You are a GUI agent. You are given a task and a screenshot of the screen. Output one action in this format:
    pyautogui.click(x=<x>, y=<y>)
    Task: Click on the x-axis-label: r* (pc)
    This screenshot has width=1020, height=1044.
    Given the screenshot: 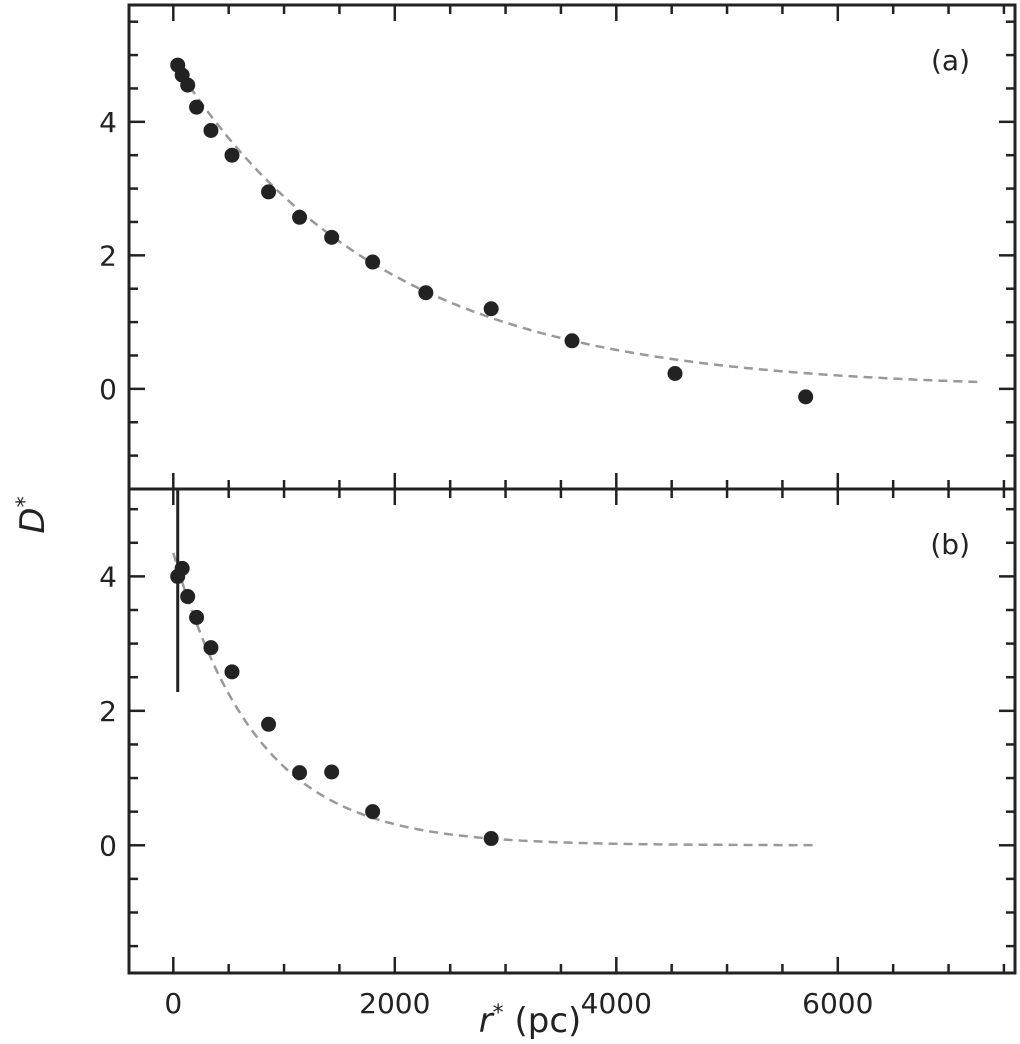 What is the action you would take?
    pyautogui.click(x=530, y=1021)
    